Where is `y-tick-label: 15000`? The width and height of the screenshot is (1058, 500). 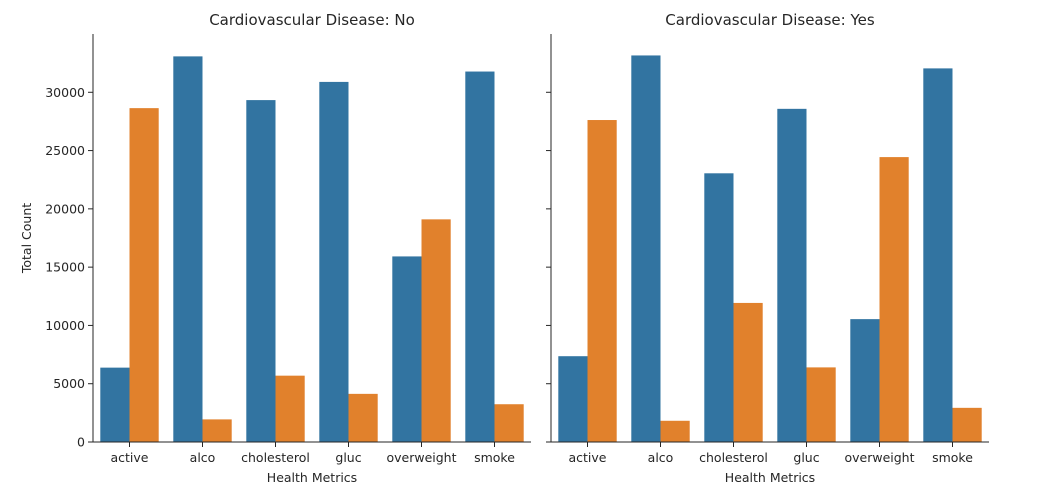
y-tick-label: 15000 is located at coordinates (65, 267).